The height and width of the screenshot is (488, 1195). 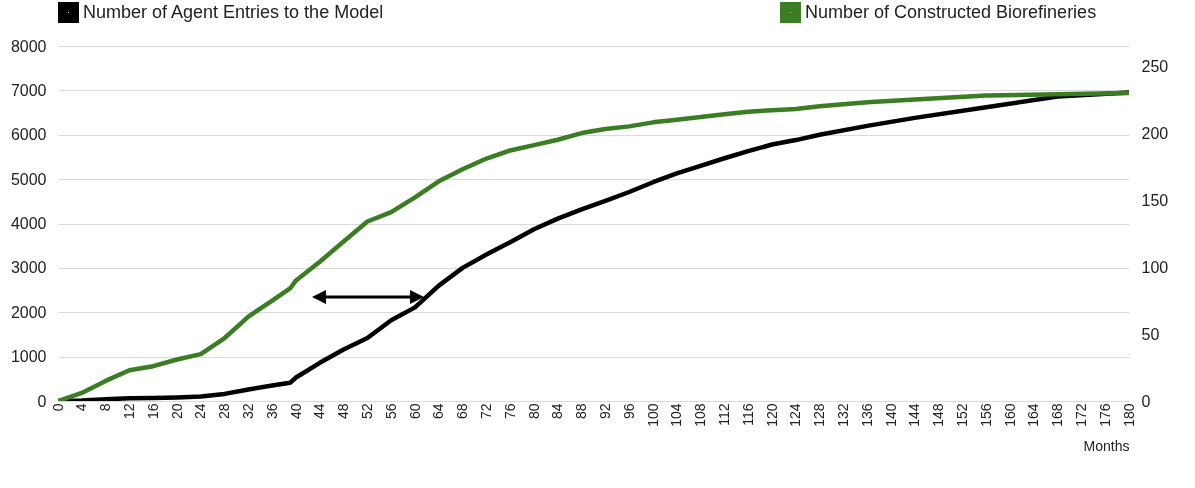 I want to click on x-tick-label: 88, so click(x=581, y=411).